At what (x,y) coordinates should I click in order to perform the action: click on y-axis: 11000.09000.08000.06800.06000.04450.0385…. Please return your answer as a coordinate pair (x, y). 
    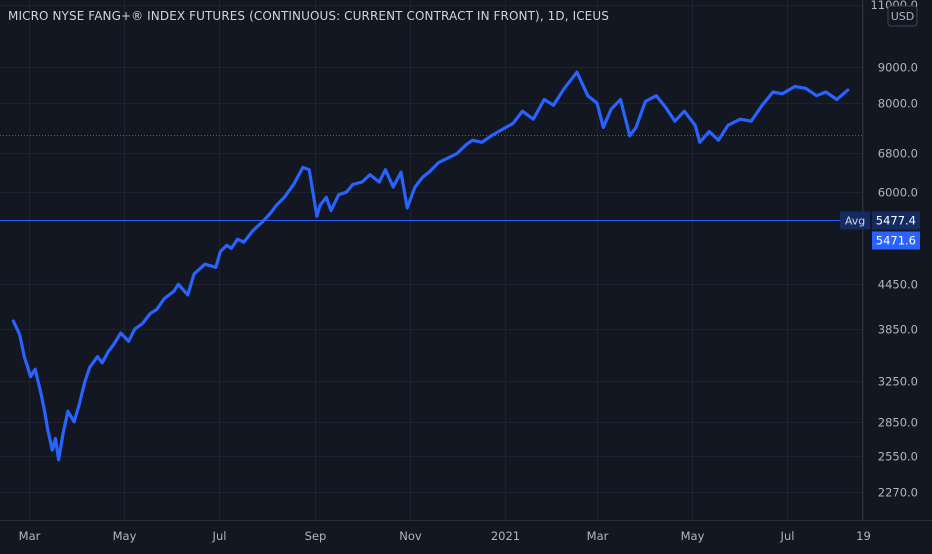
    Looking at the image, I should click on (880, 260).